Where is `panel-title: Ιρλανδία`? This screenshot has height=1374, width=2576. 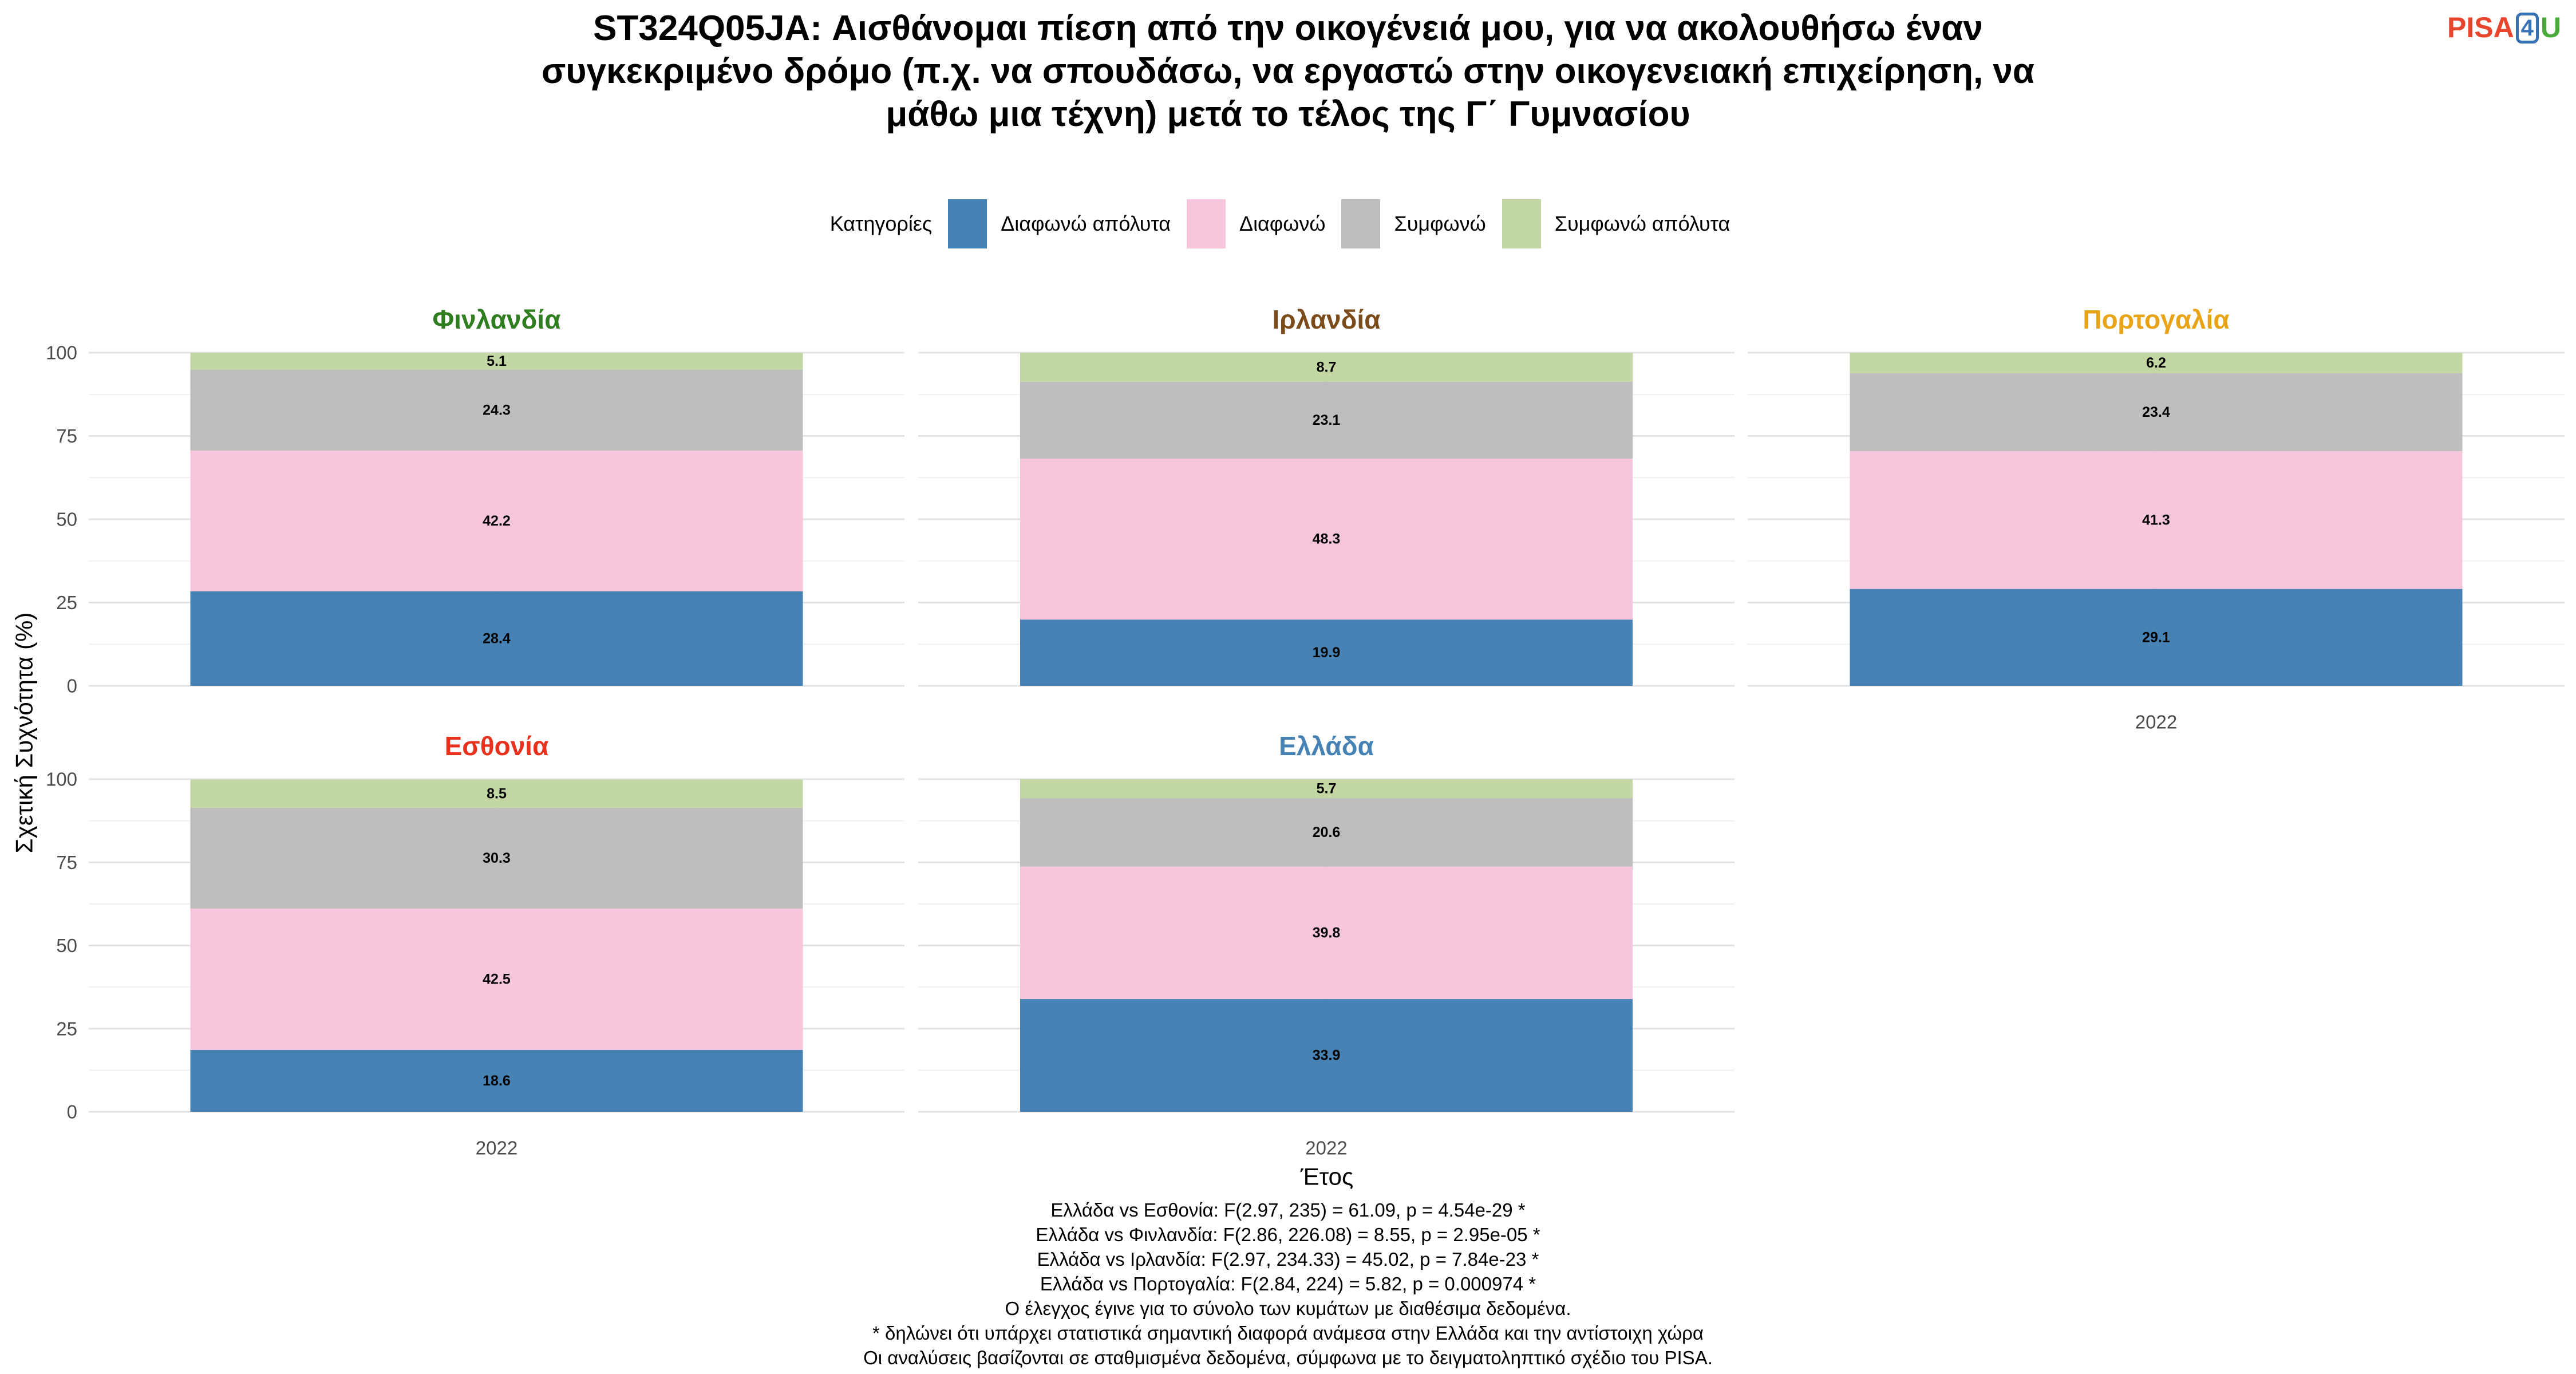 panel-title: Ιρλανδία is located at coordinates (1326, 320).